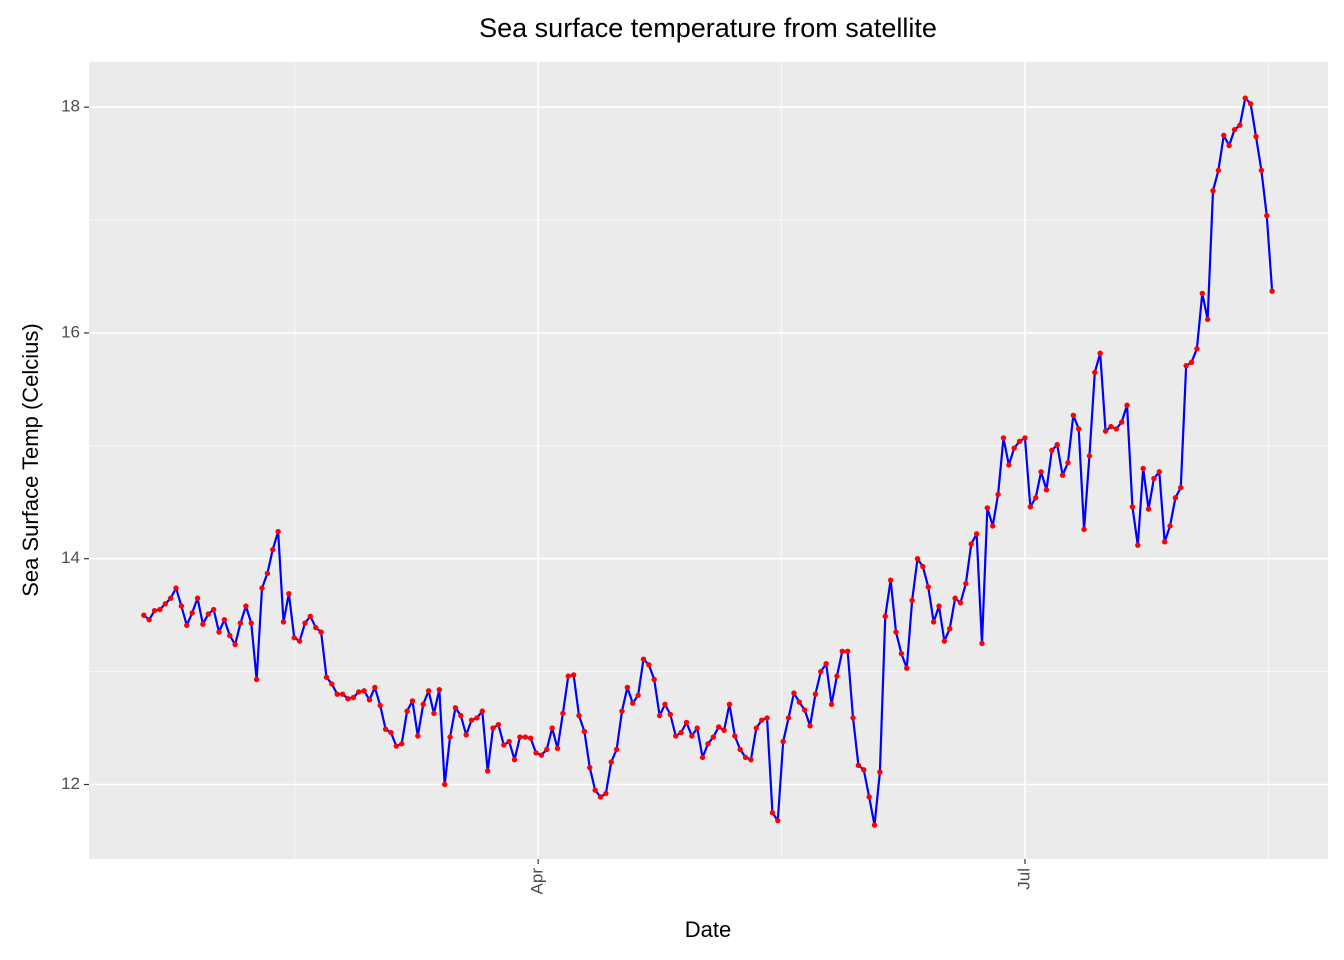 This screenshot has height=960, width=1344. Describe the element at coordinates (70, 557) in the screenshot. I see `y-tick-label: 14` at that location.